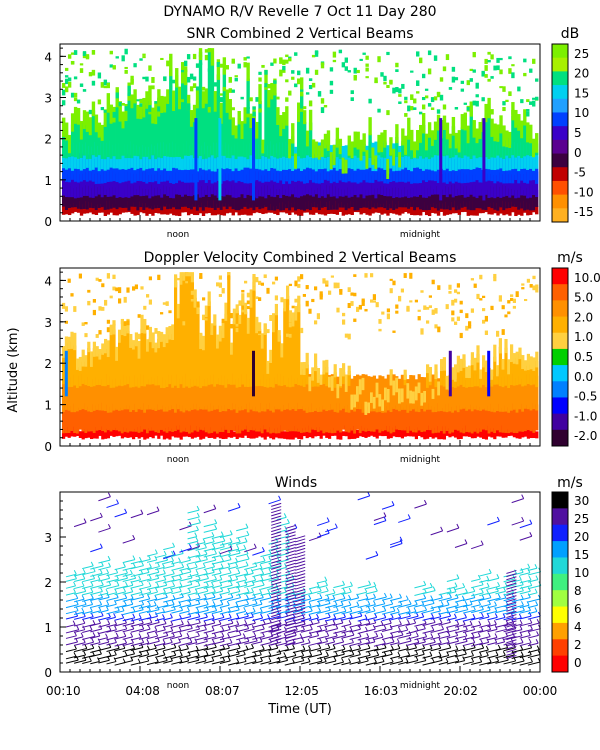 This screenshot has height=750, width=600. What do you see at coordinates (560, 174) in the screenshot?
I see `colorbar-swatch` at bounding box center [560, 174].